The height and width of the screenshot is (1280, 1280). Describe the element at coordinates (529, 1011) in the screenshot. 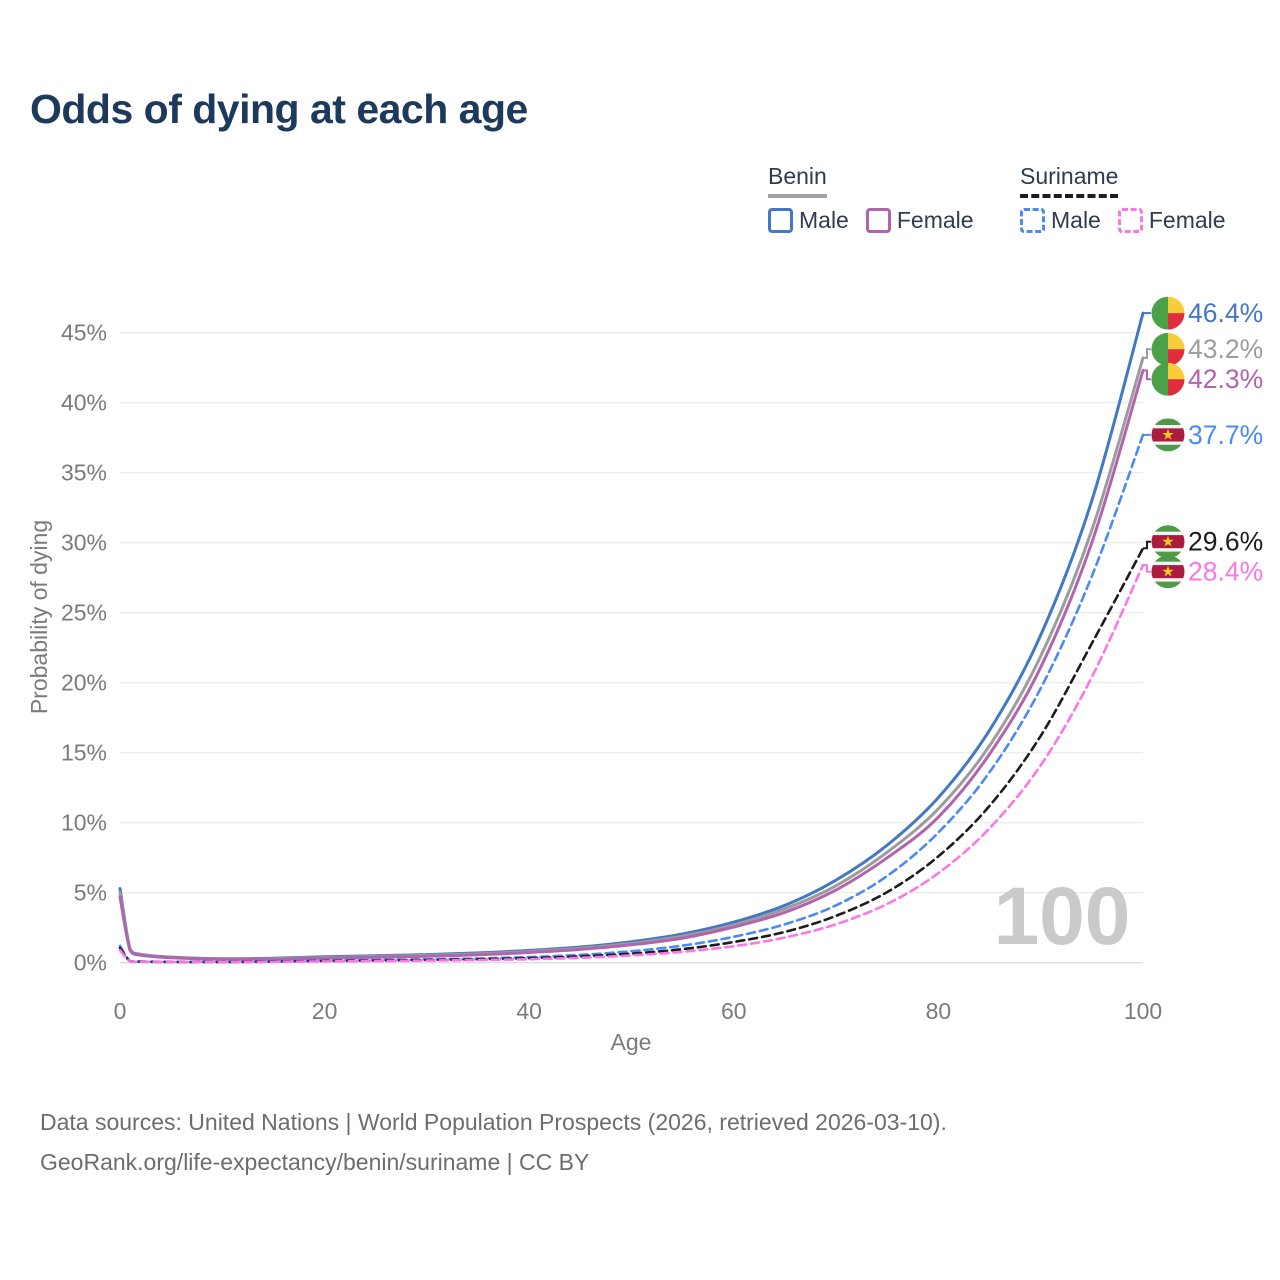

I see `x-tick-label: 40` at that location.